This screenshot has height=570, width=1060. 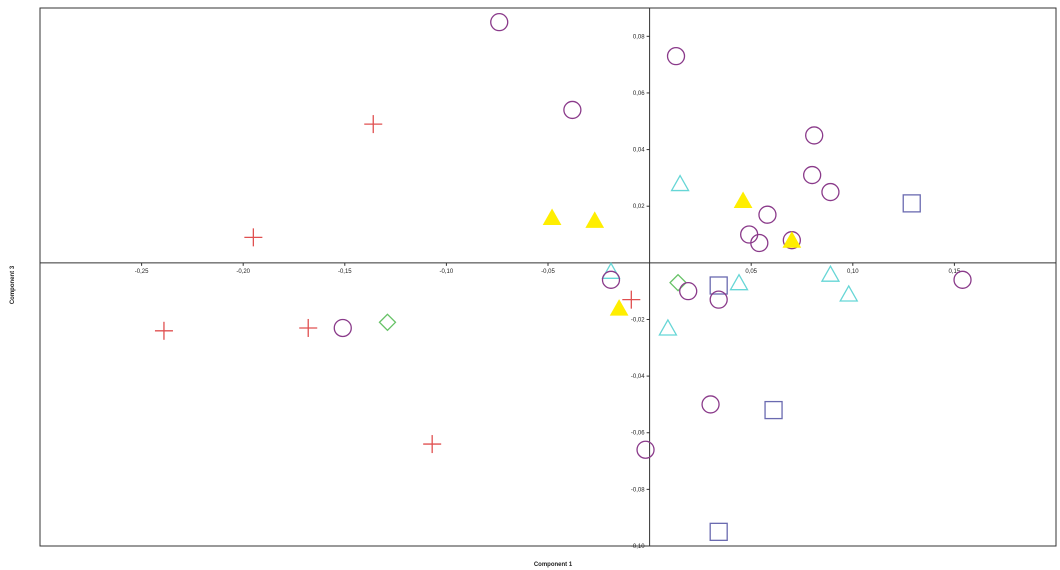 What do you see at coordinates (638, 547) in the screenshot?
I see `y-tick-label: -0,10` at bounding box center [638, 547].